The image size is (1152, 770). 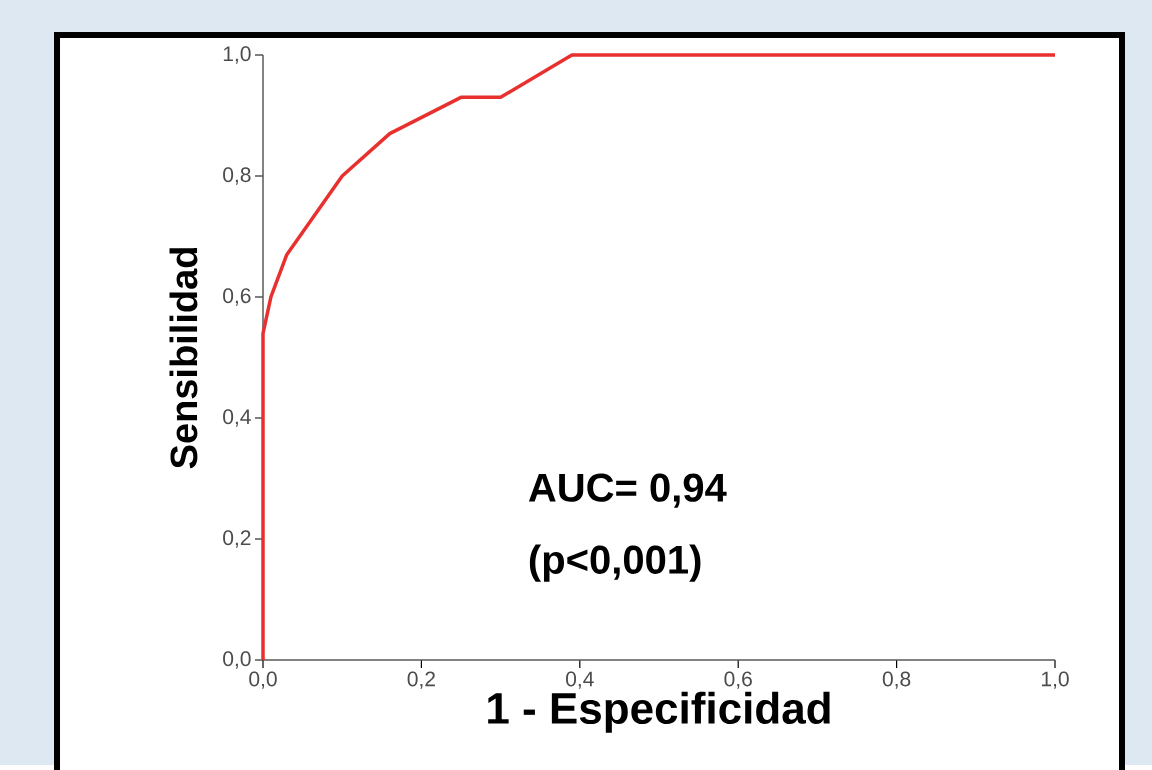 I want to click on x-tick-label: 0,6, so click(x=738, y=680).